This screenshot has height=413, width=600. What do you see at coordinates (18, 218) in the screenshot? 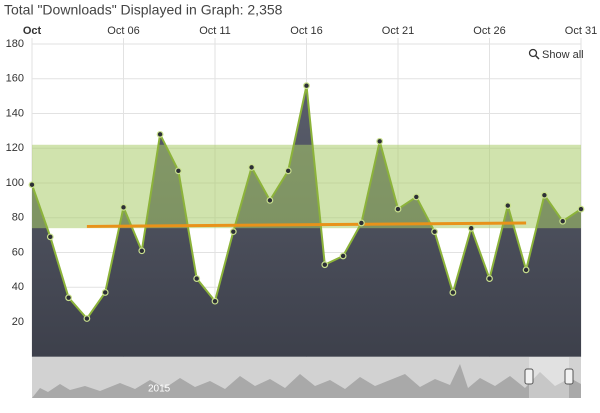
I see `y-tick-label: 80` at bounding box center [18, 218].